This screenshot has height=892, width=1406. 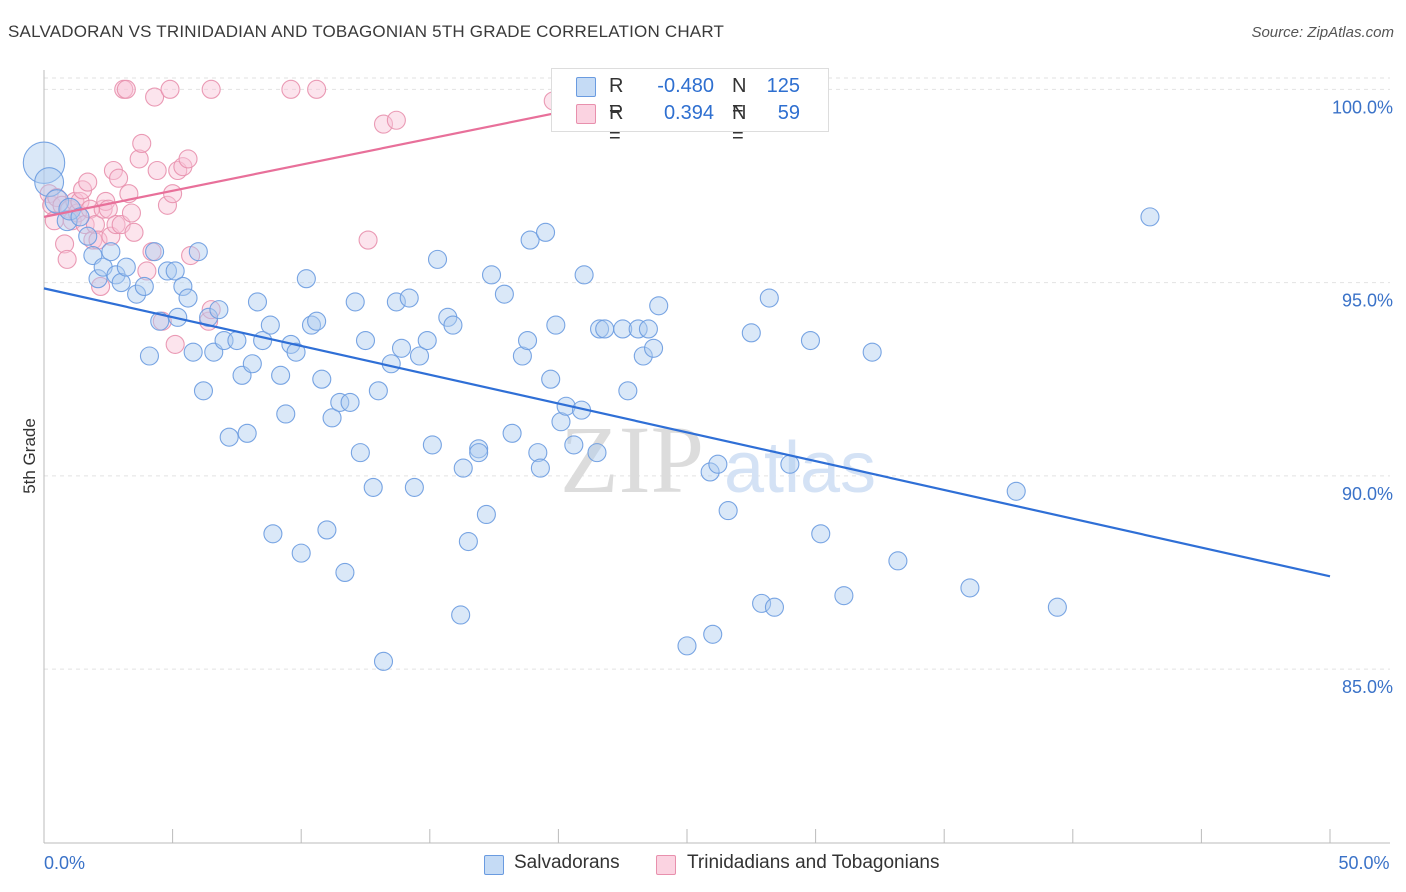 I want to click on legend-swatch-pink, so click(x=586, y=114).